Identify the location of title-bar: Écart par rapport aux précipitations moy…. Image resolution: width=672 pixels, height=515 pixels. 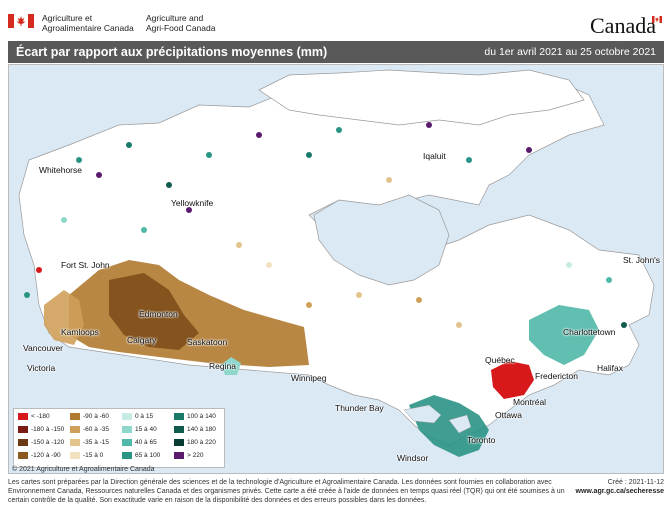
(336, 52).